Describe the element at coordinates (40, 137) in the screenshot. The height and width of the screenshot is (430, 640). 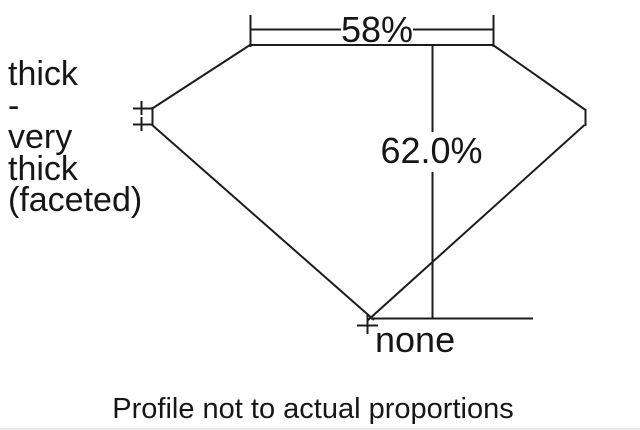
I see `girdle-label-line-3: very` at that location.